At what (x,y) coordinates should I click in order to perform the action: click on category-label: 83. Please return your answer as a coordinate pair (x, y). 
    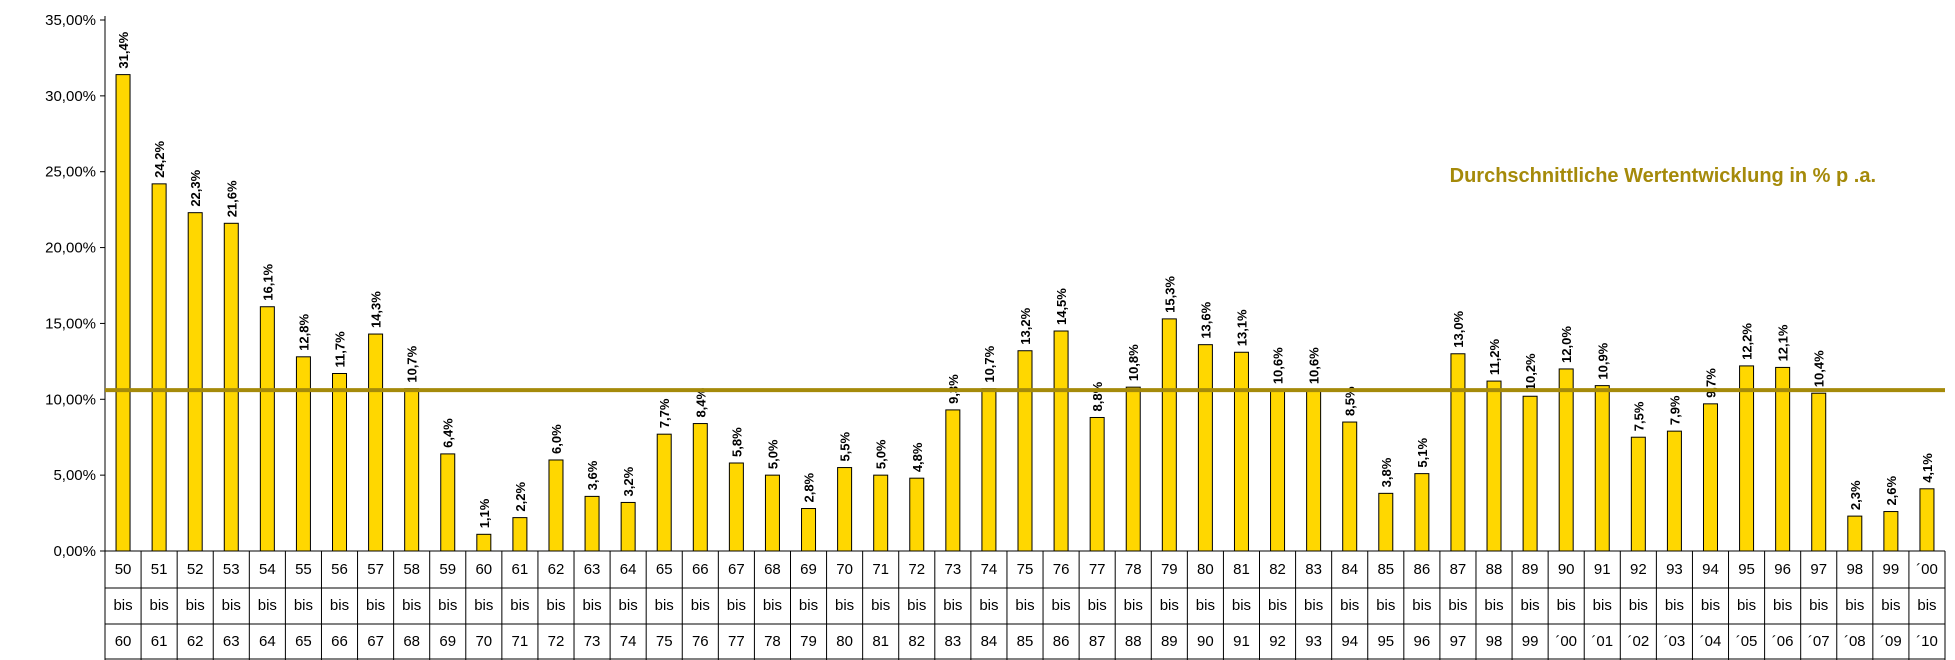
    Looking at the image, I should click on (952, 641).